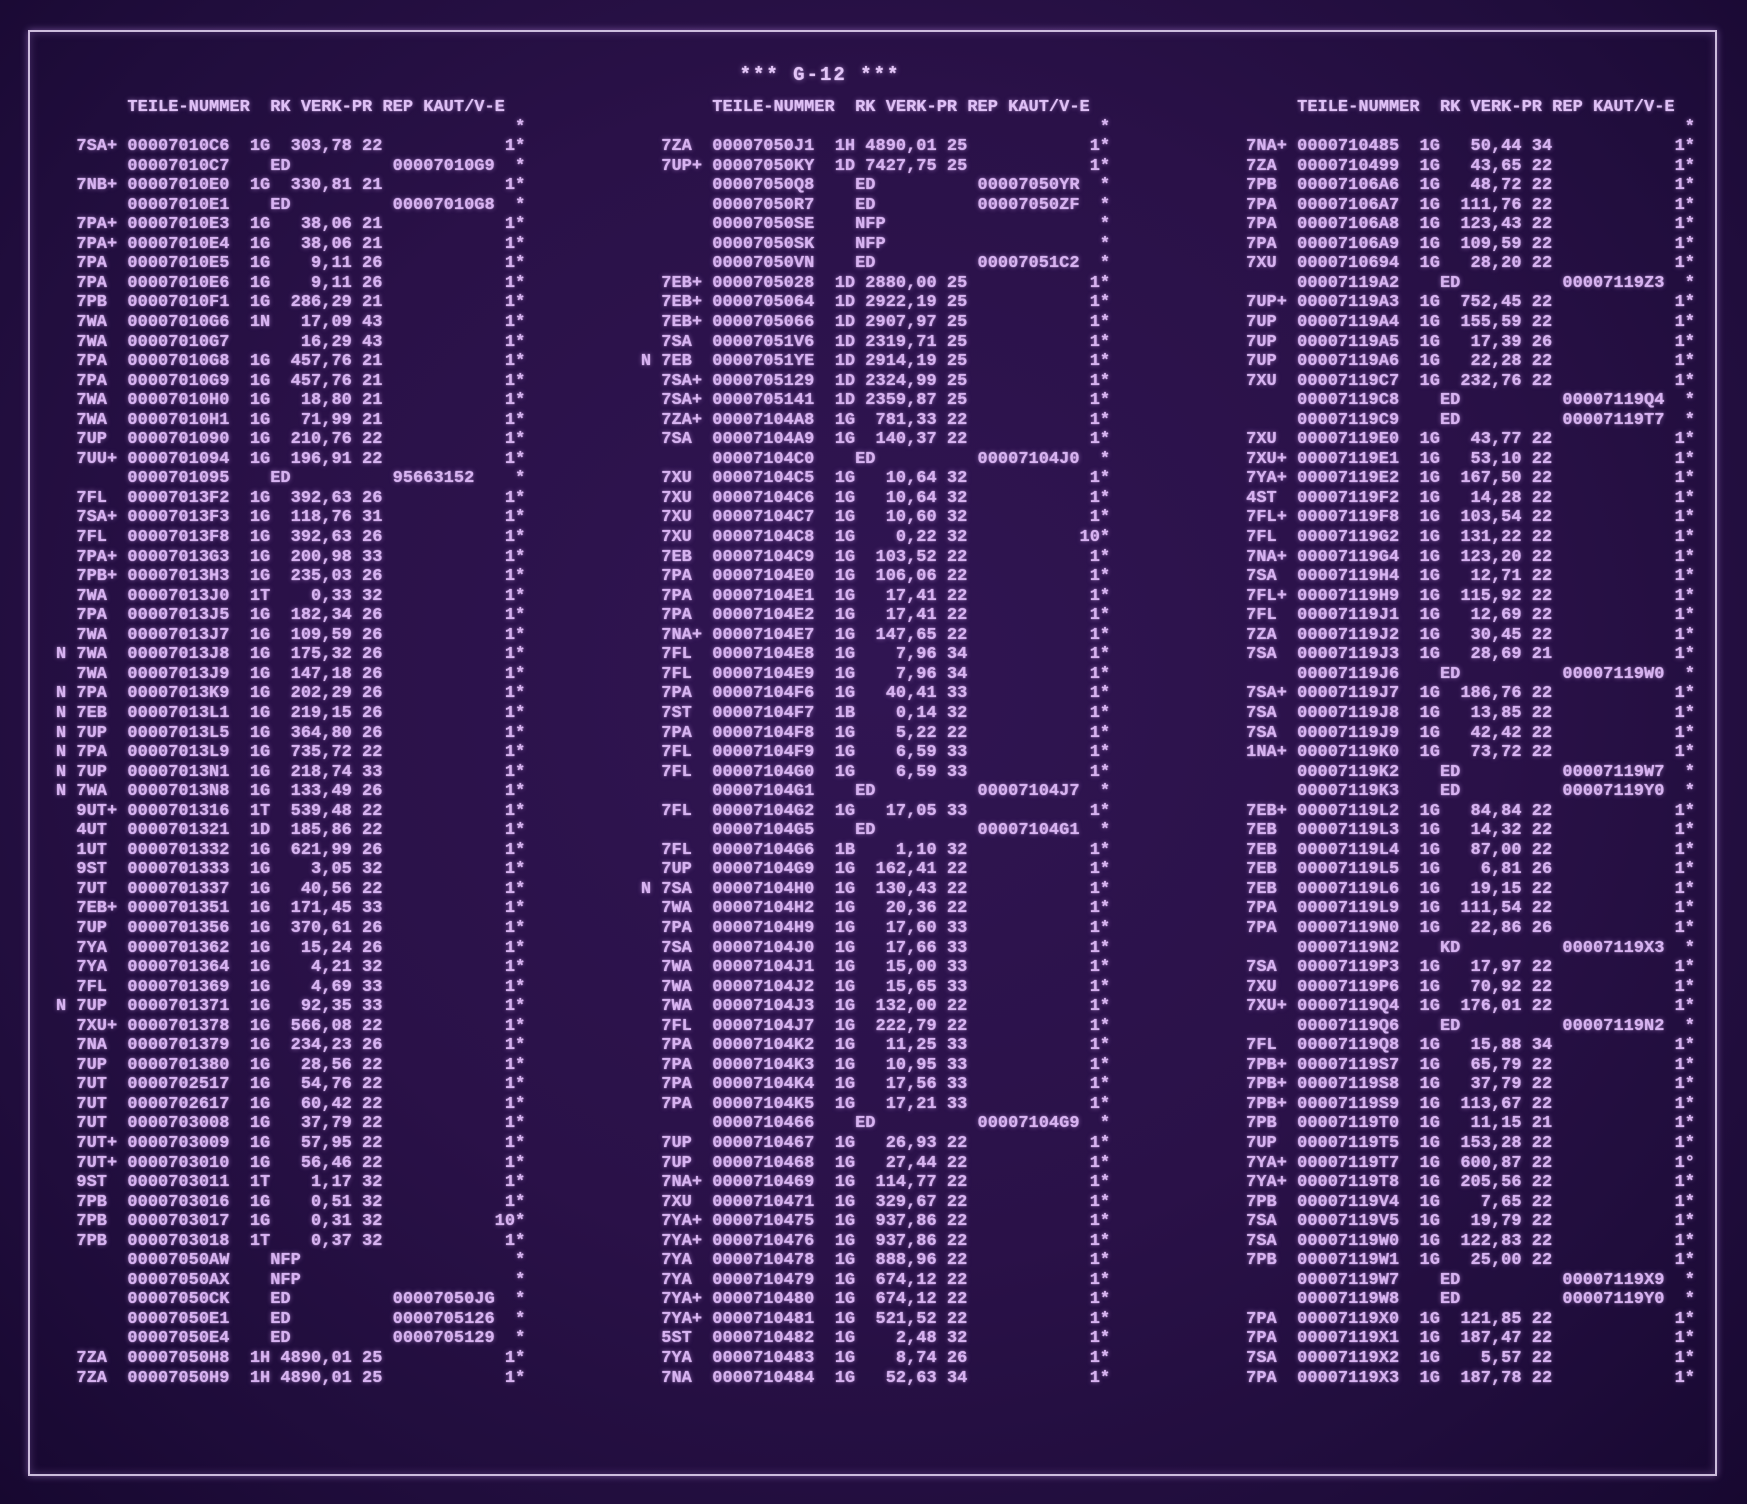  Describe the element at coordinates (1460, 1378) in the screenshot. I see `table-row: 7PA 00007119X3 1G 187,78 22 1*` at that location.